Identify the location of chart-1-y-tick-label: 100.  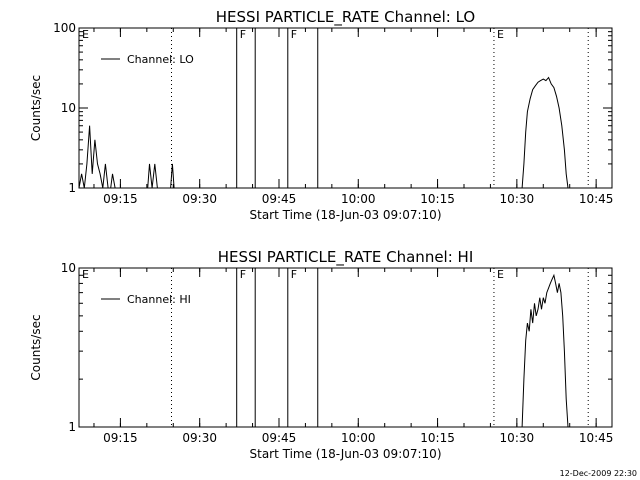
(64, 28).